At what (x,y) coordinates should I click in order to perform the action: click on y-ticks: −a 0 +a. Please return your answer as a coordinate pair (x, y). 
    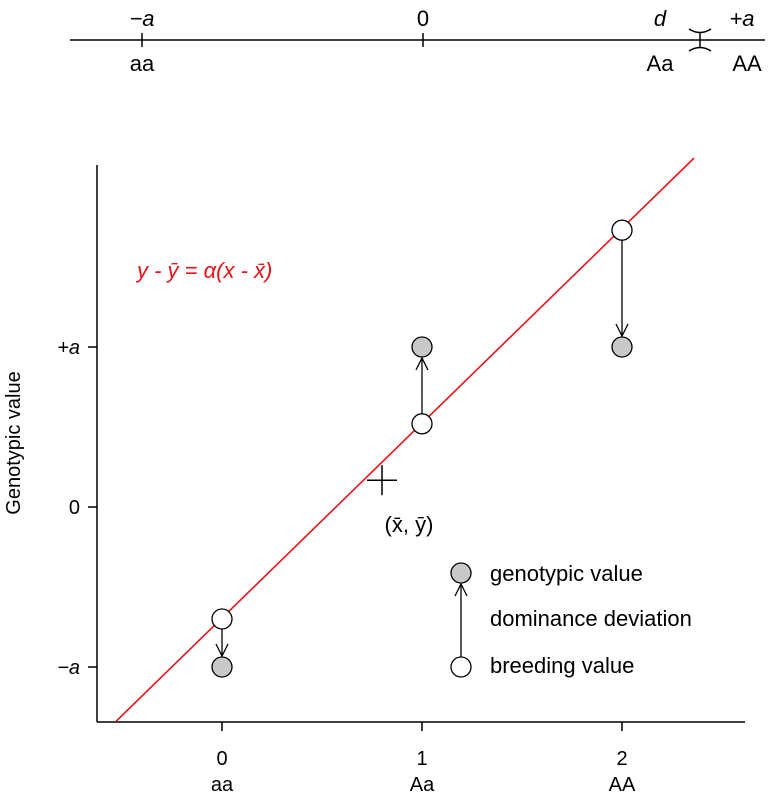
    Looking at the image, I should click on (77, 508).